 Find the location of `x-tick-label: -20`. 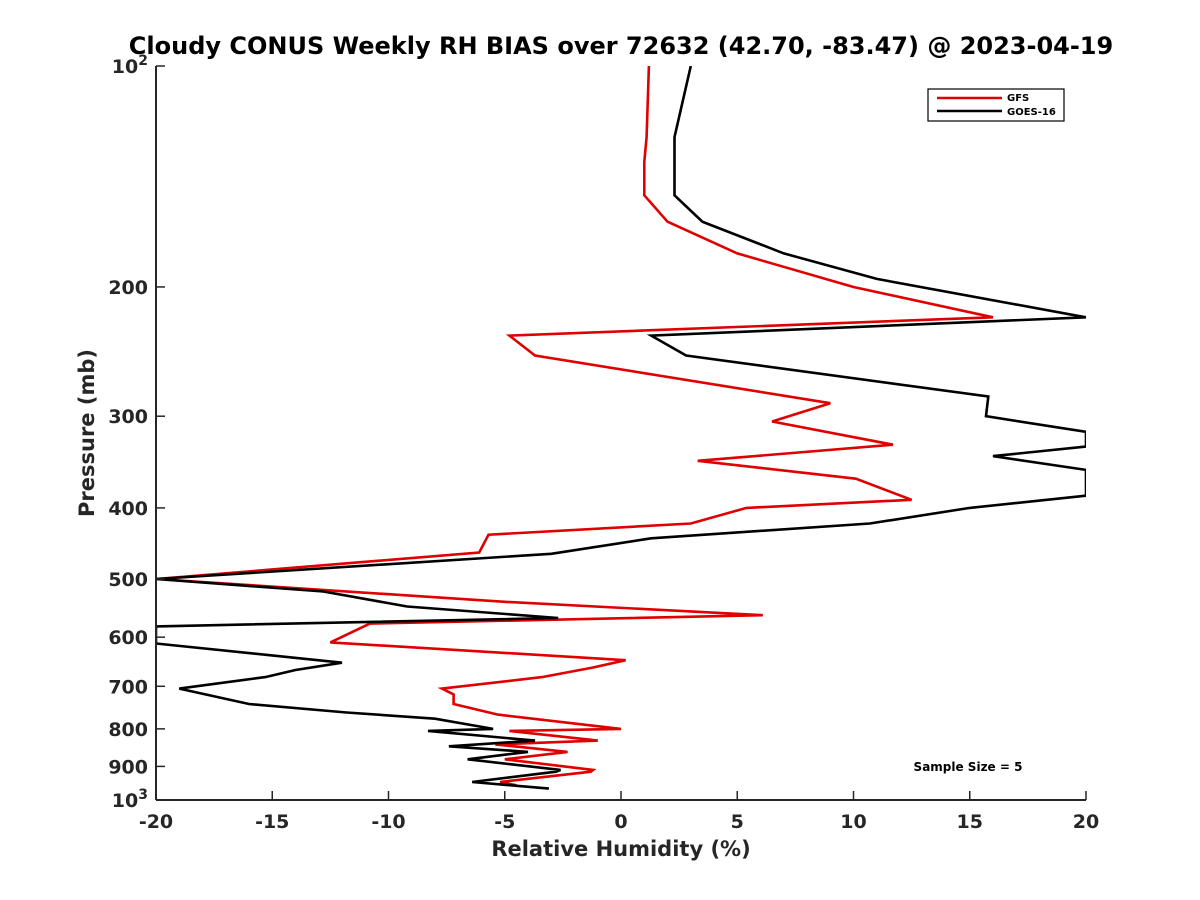

x-tick-label: -20 is located at coordinates (156, 822).